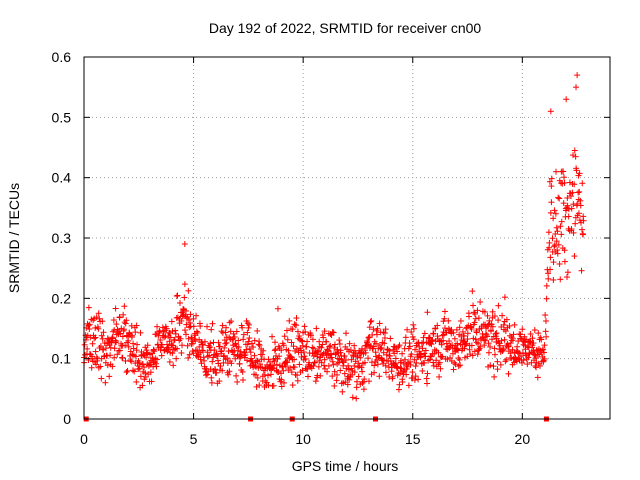 This screenshot has width=640, height=480. What do you see at coordinates (62, 298) in the screenshot?
I see `y-tick-label: 0.2` at bounding box center [62, 298].